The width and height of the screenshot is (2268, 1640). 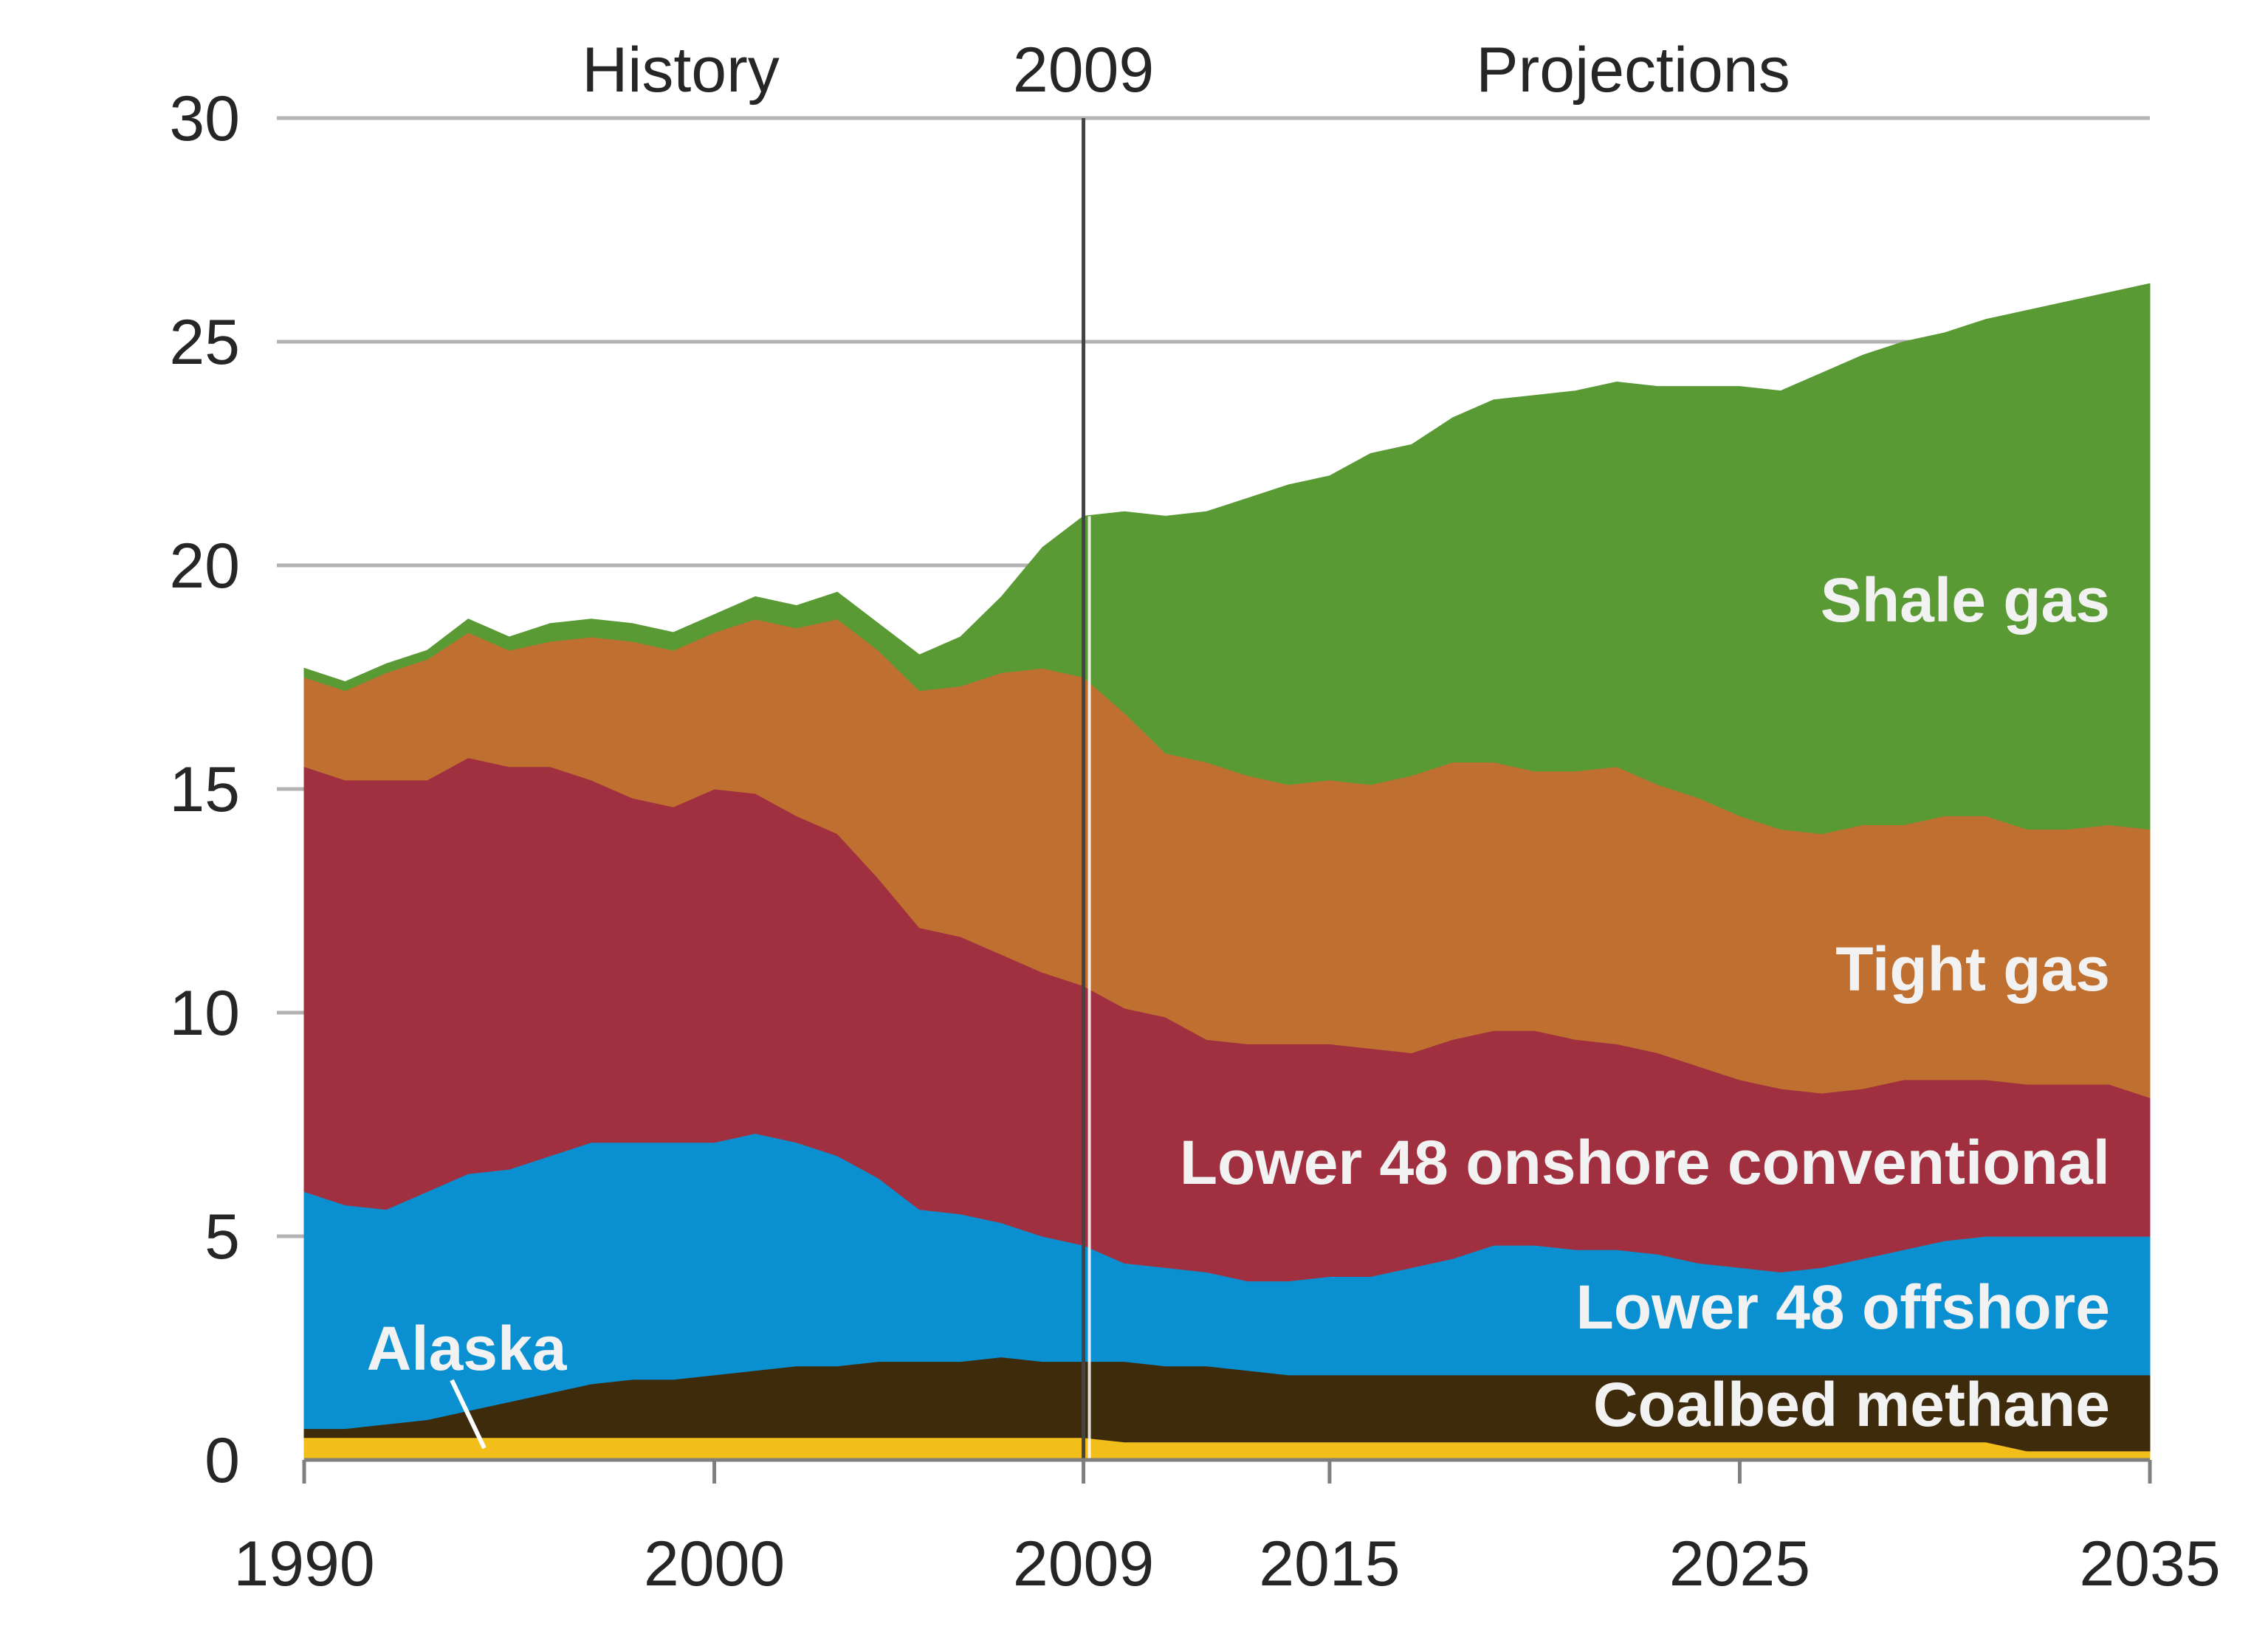 What do you see at coordinates (204, 1014) in the screenshot?
I see `y-tick-label-10: 10` at bounding box center [204, 1014].